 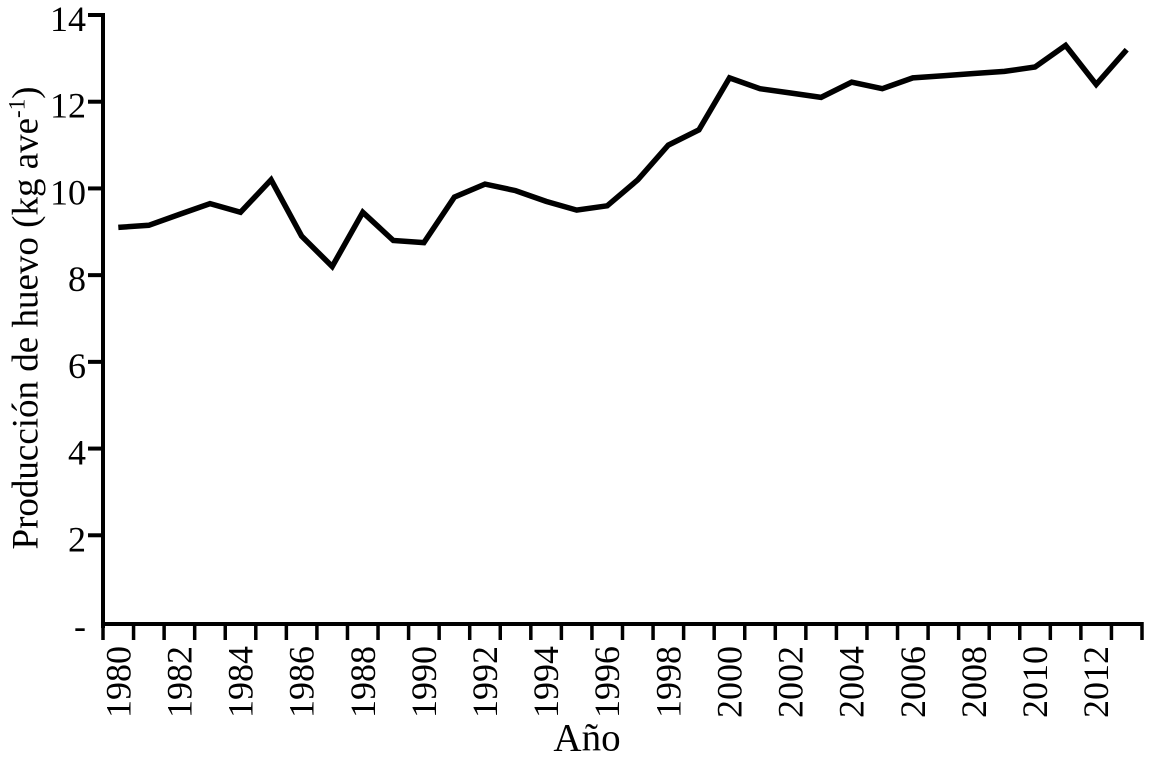 I want to click on x-tick-label: 1984, so click(x=241, y=682).